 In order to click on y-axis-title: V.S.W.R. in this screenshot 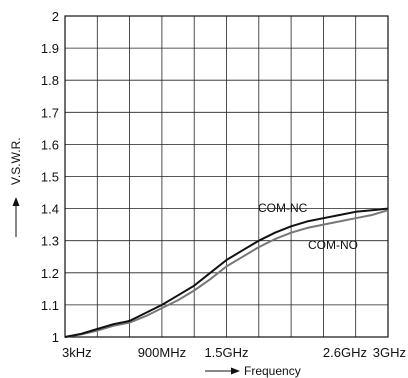, I will do `click(16, 187)`.